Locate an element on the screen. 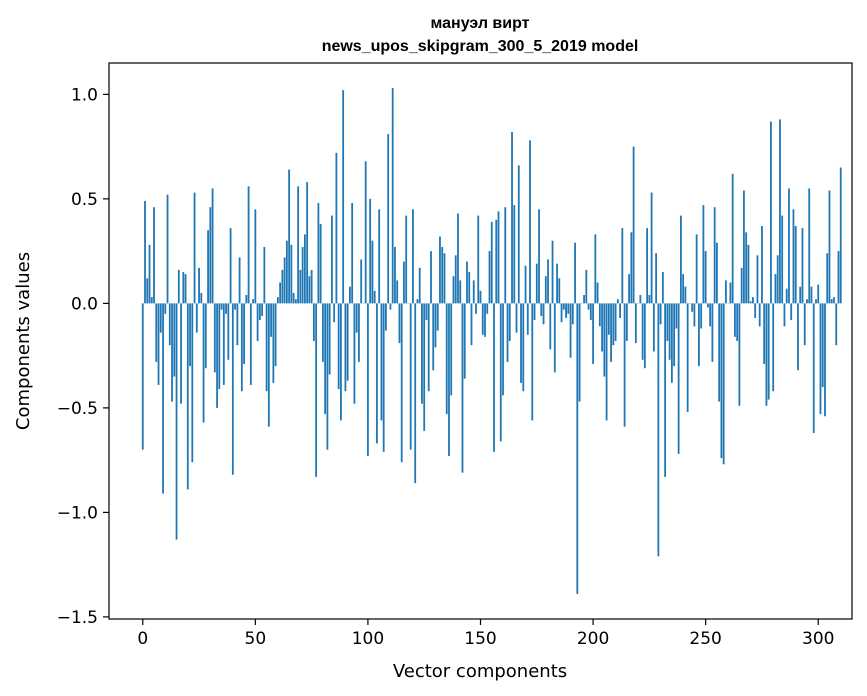  y-tick-label: 1.0 is located at coordinates (84, 95).